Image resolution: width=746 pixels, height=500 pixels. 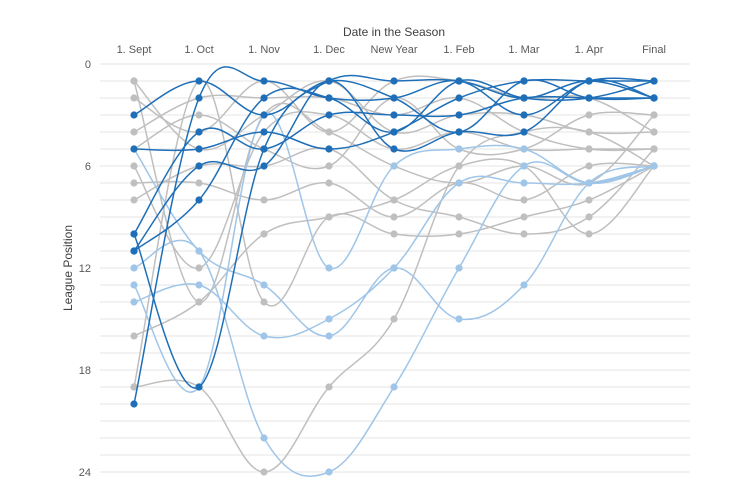 What do you see at coordinates (85, 473) in the screenshot?
I see `y-tick-label: 24` at bounding box center [85, 473].